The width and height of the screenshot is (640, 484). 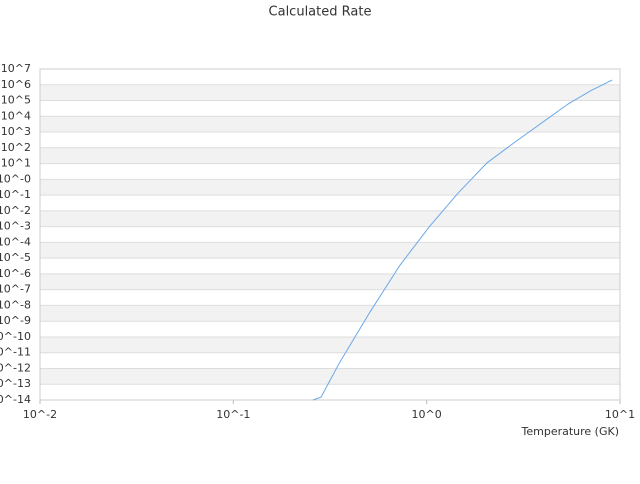 What do you see at coordinates (15, 257) in the screenshot?
I see `y-tick-label: 10^-5` at bounding box center [15, 257].